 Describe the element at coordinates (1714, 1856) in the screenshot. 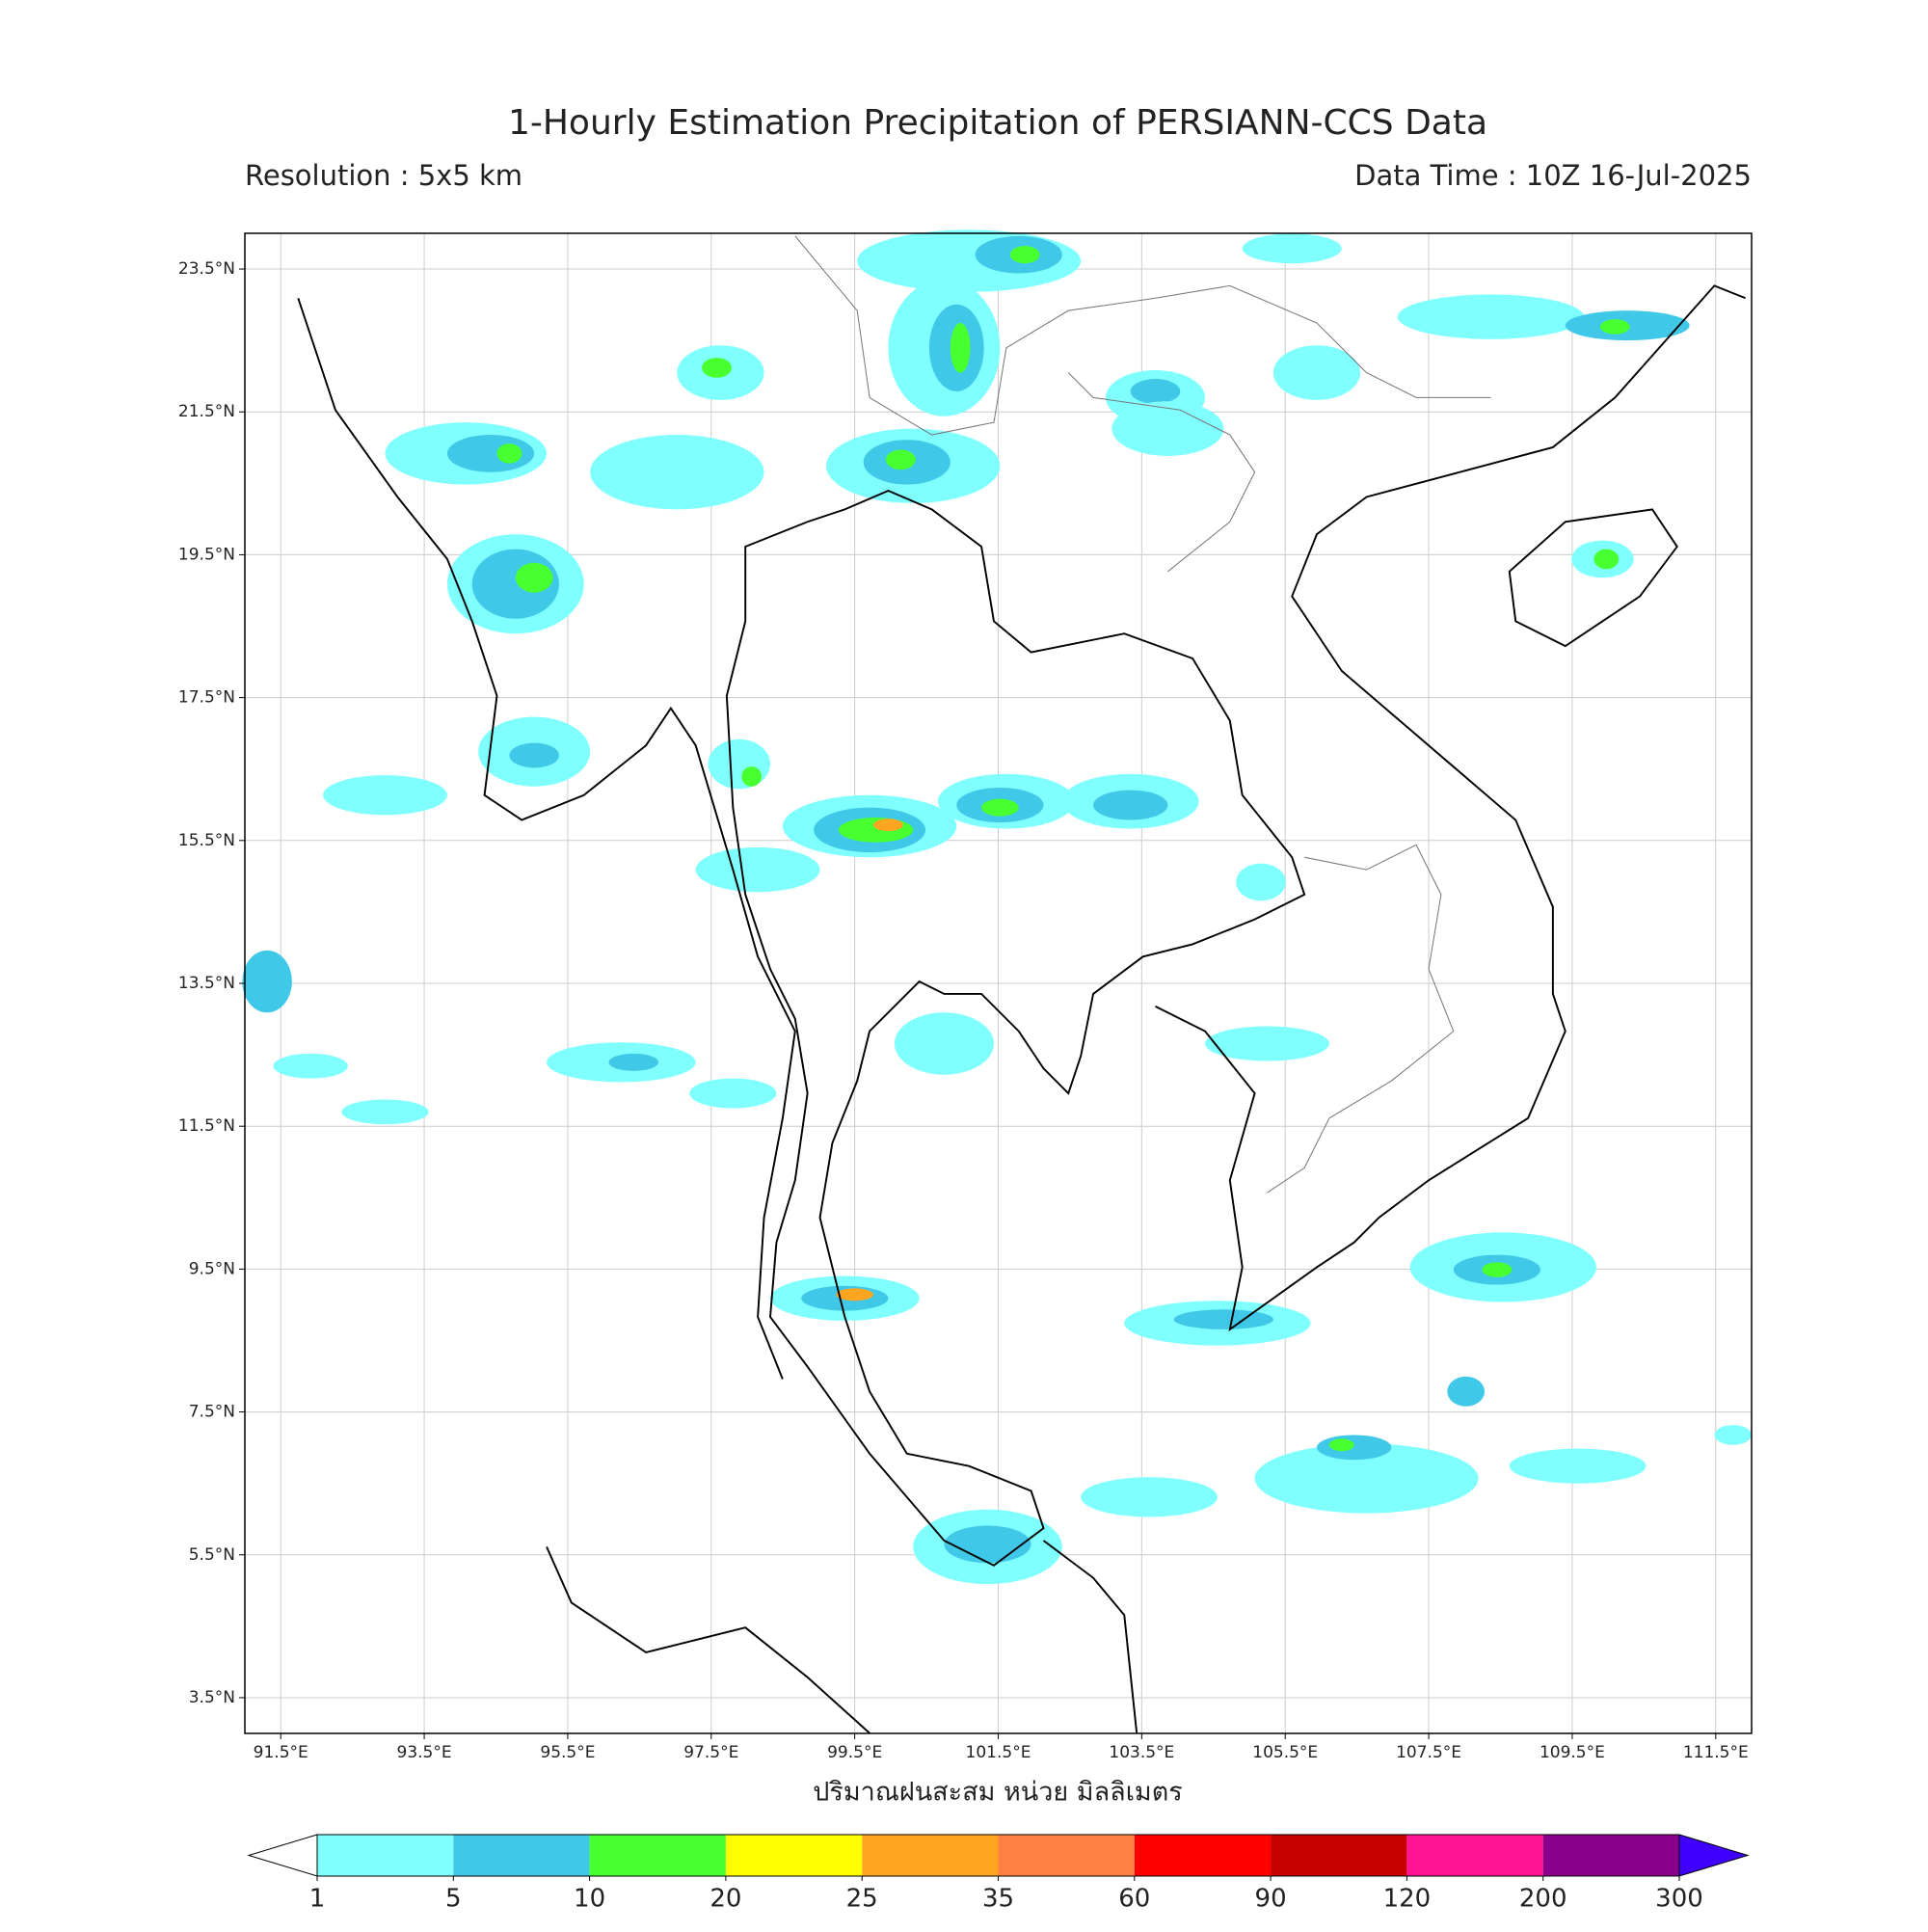

I see `colorbar-over` at that location.